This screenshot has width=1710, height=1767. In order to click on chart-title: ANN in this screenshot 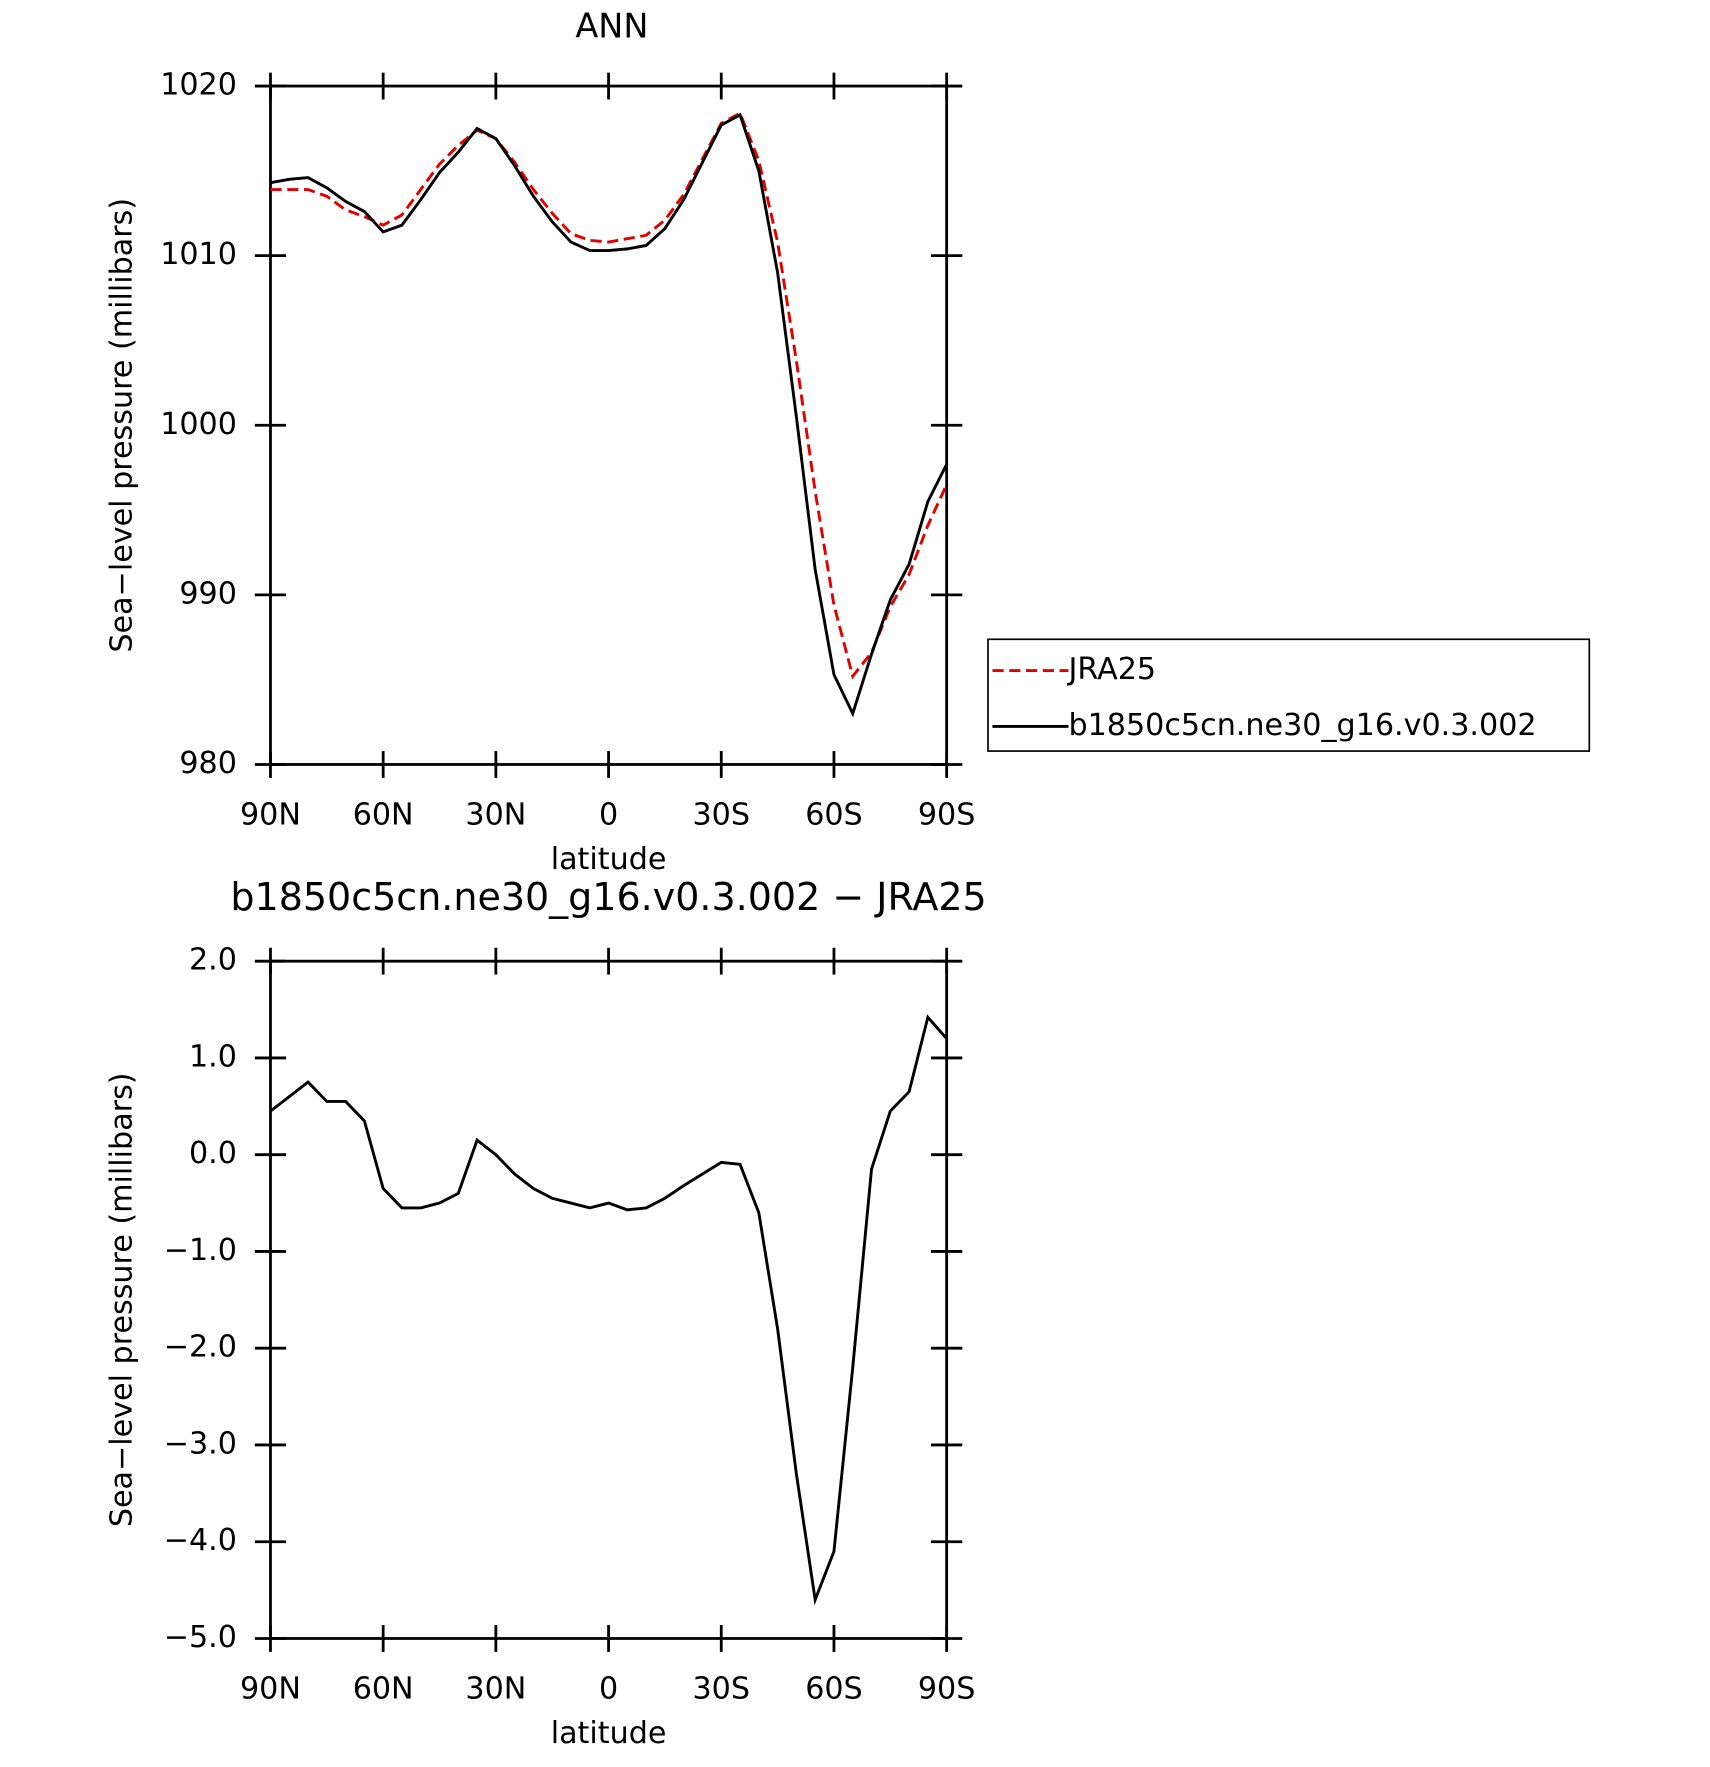, I will do `click(611, 25)`.